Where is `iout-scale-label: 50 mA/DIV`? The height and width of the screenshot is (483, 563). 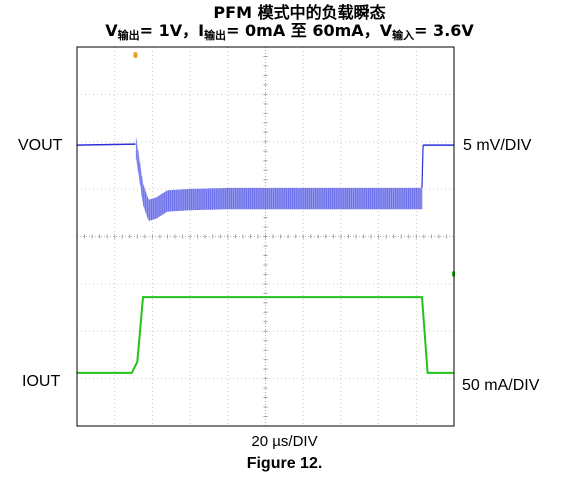
iout-scale-label: 50 mA/DIV is located at coordinates (500, 386).